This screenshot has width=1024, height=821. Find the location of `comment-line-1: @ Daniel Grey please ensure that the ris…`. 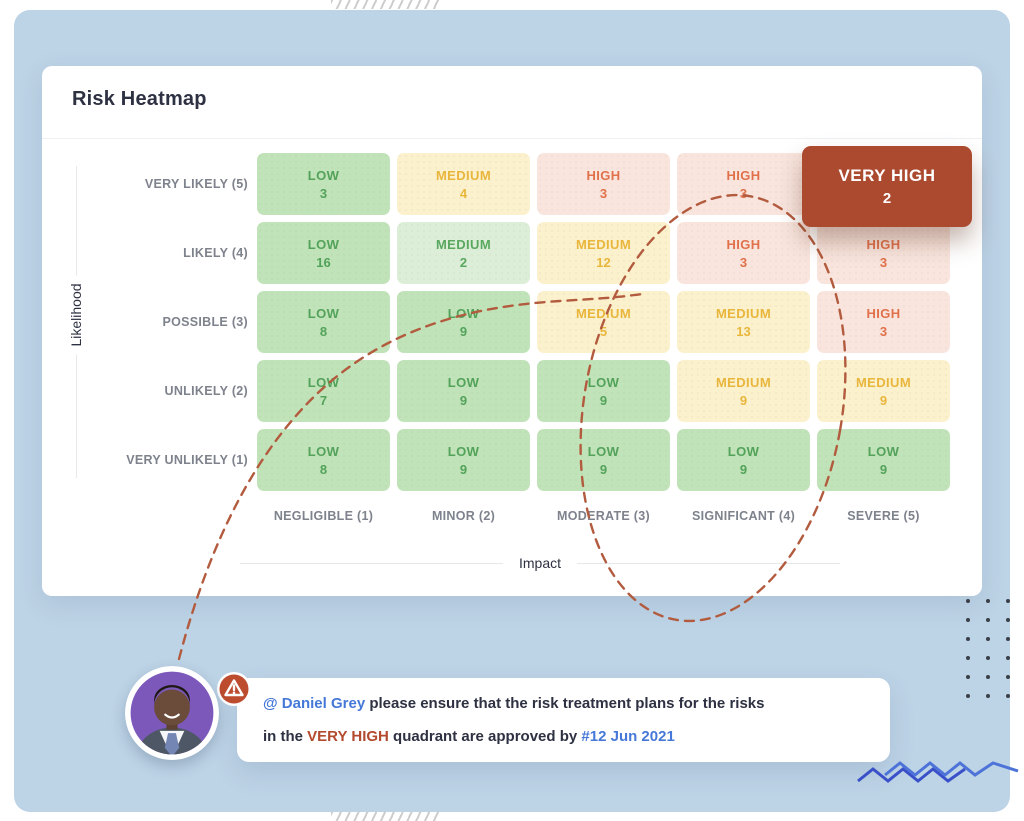

comment-line-1: @ Daniel Grey please ensure that the ris… is located at coordinates (563, 703).